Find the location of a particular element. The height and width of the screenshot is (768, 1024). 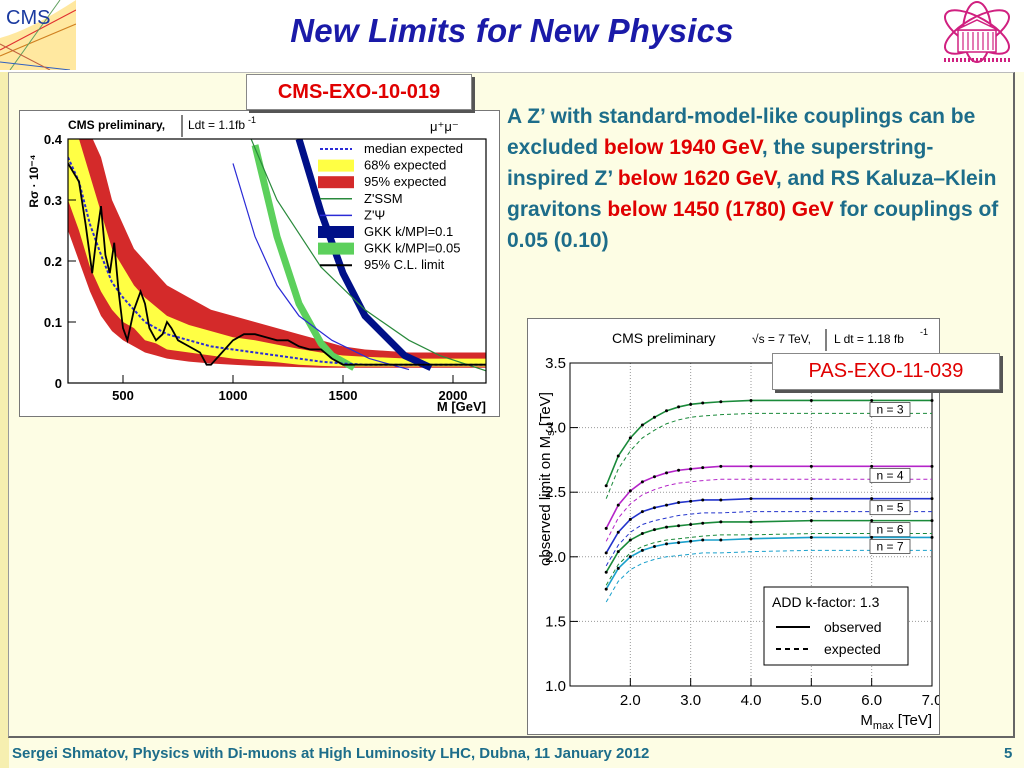

plot-area is located at coordinates (277, 255).